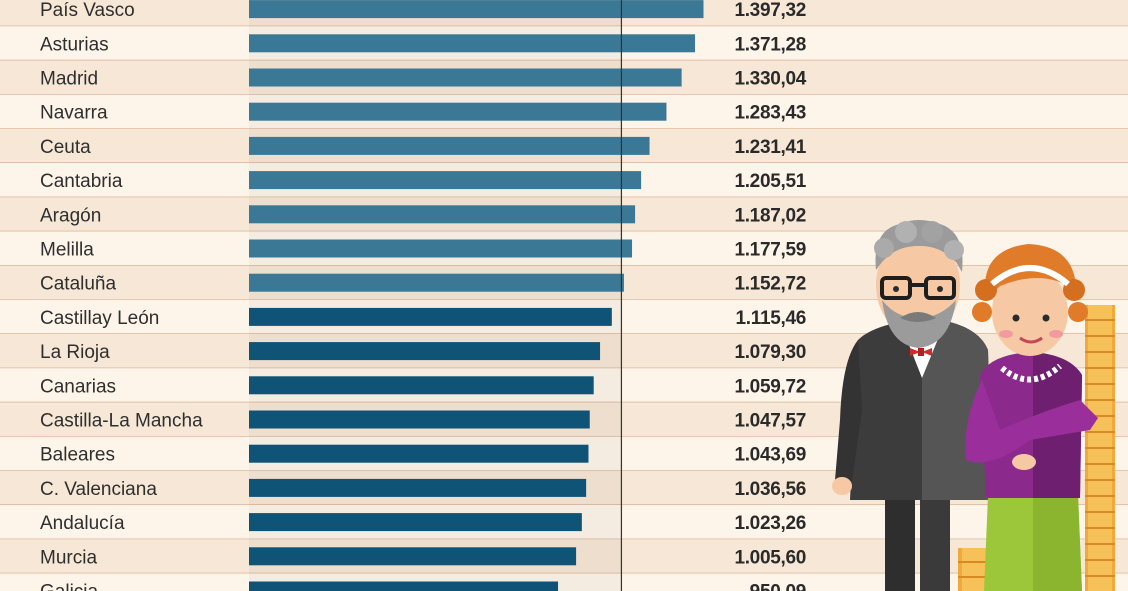 The image size is (1128, 591). I want to click on value-label: 1.177,59, so click(770, 250).